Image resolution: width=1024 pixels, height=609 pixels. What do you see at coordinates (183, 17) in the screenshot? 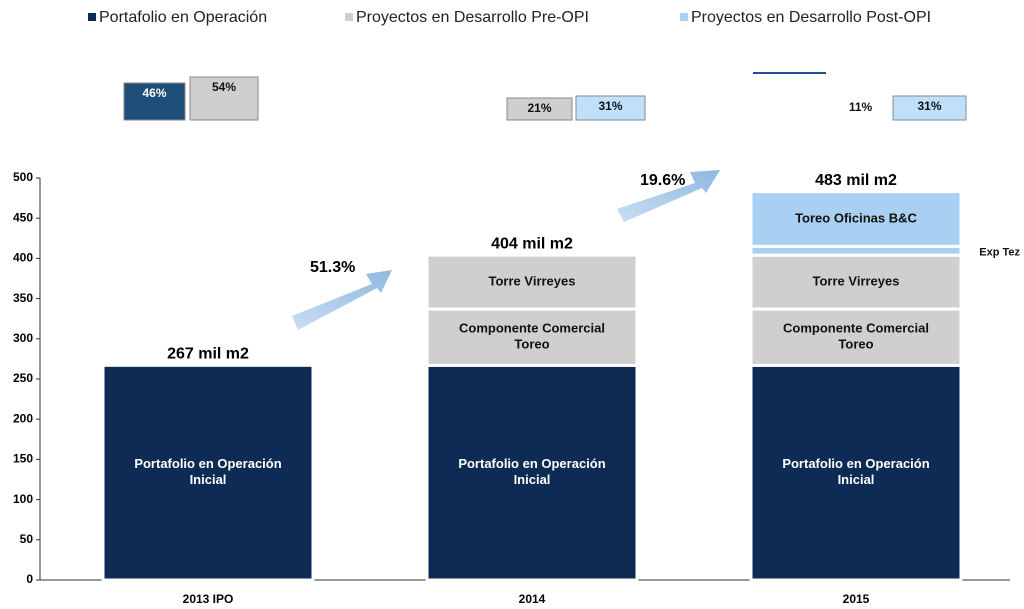
I see `legend-label: Portafolio en Operación` at bounding box center [183, 17].